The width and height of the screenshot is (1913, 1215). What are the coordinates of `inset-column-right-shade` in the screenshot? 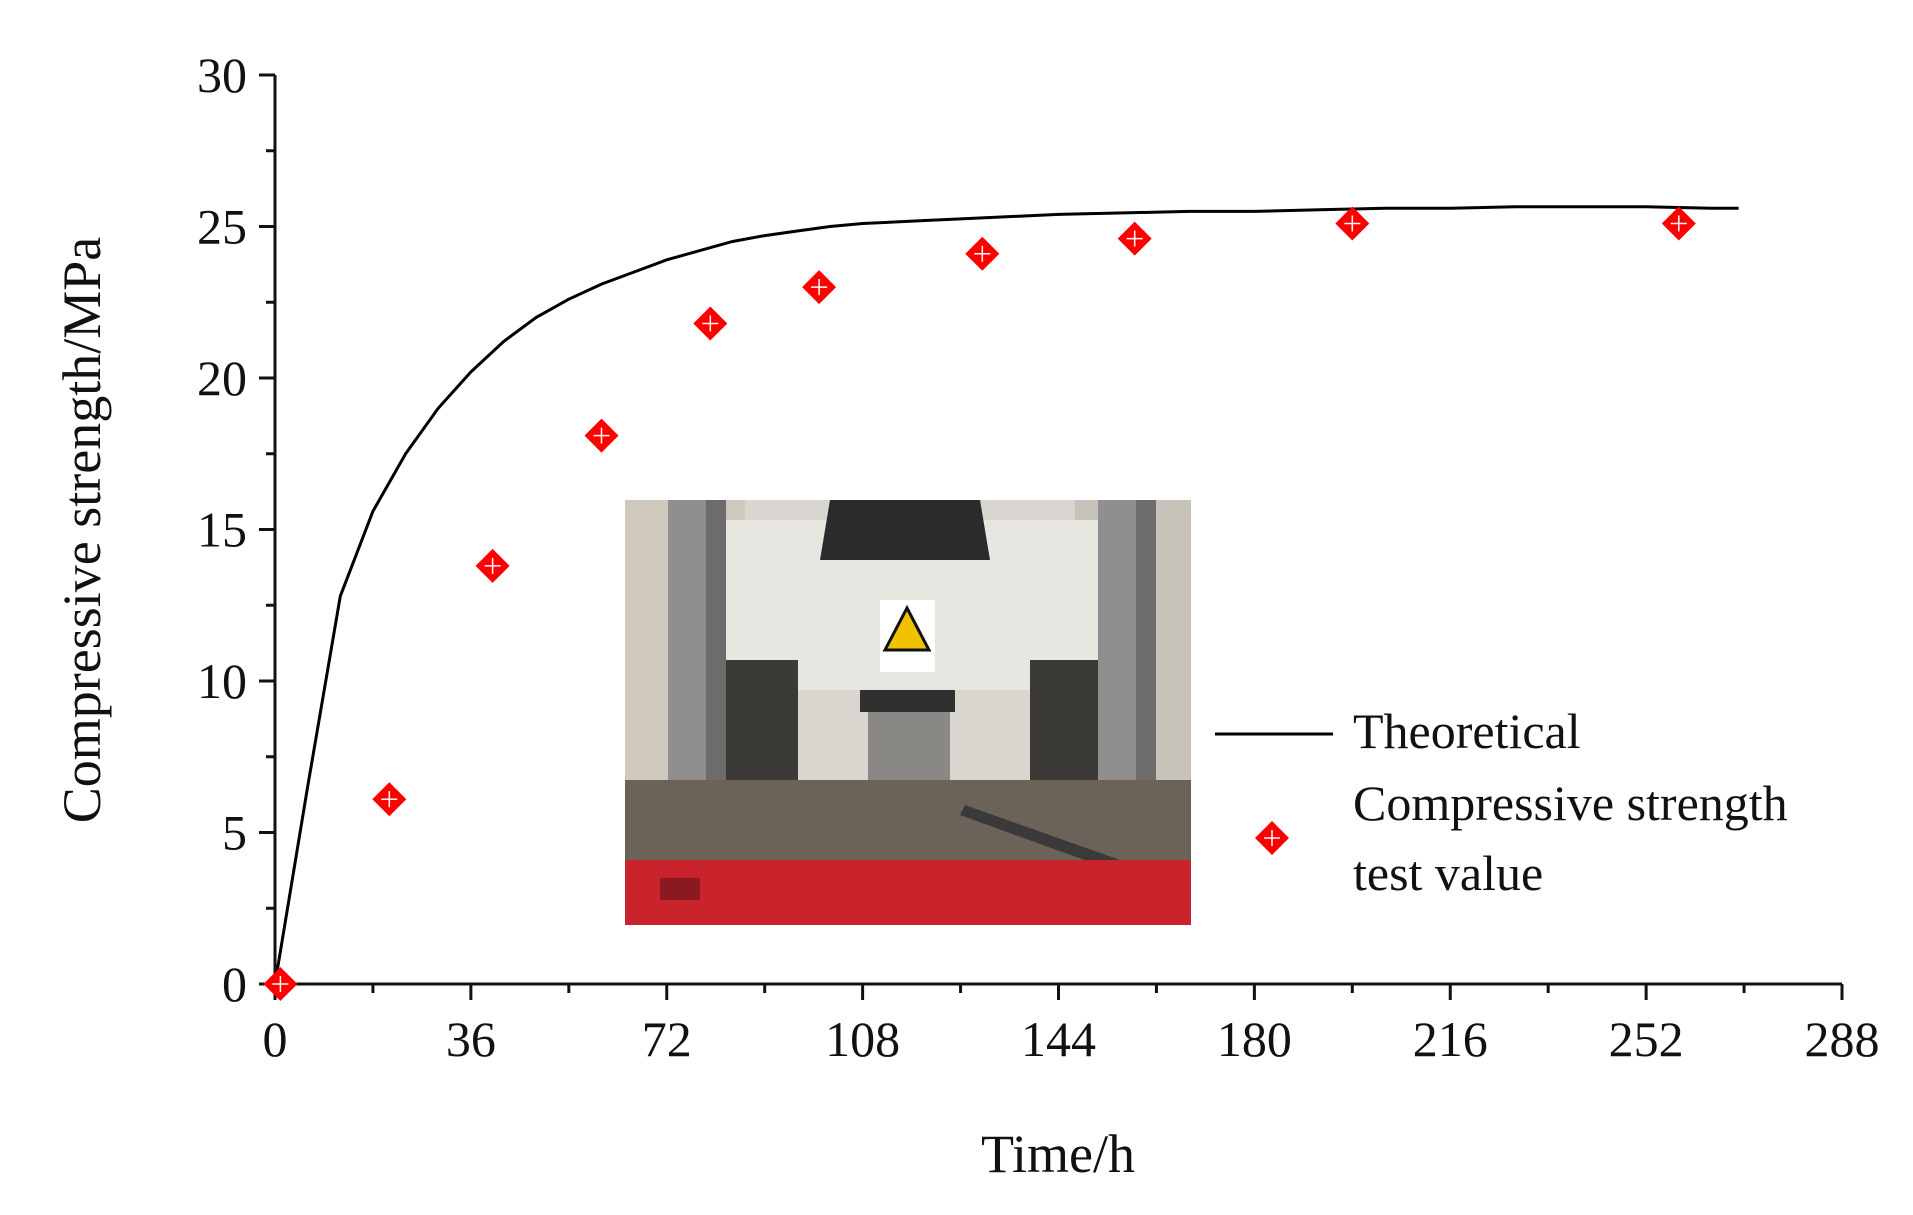 It's located at (1146, 665).